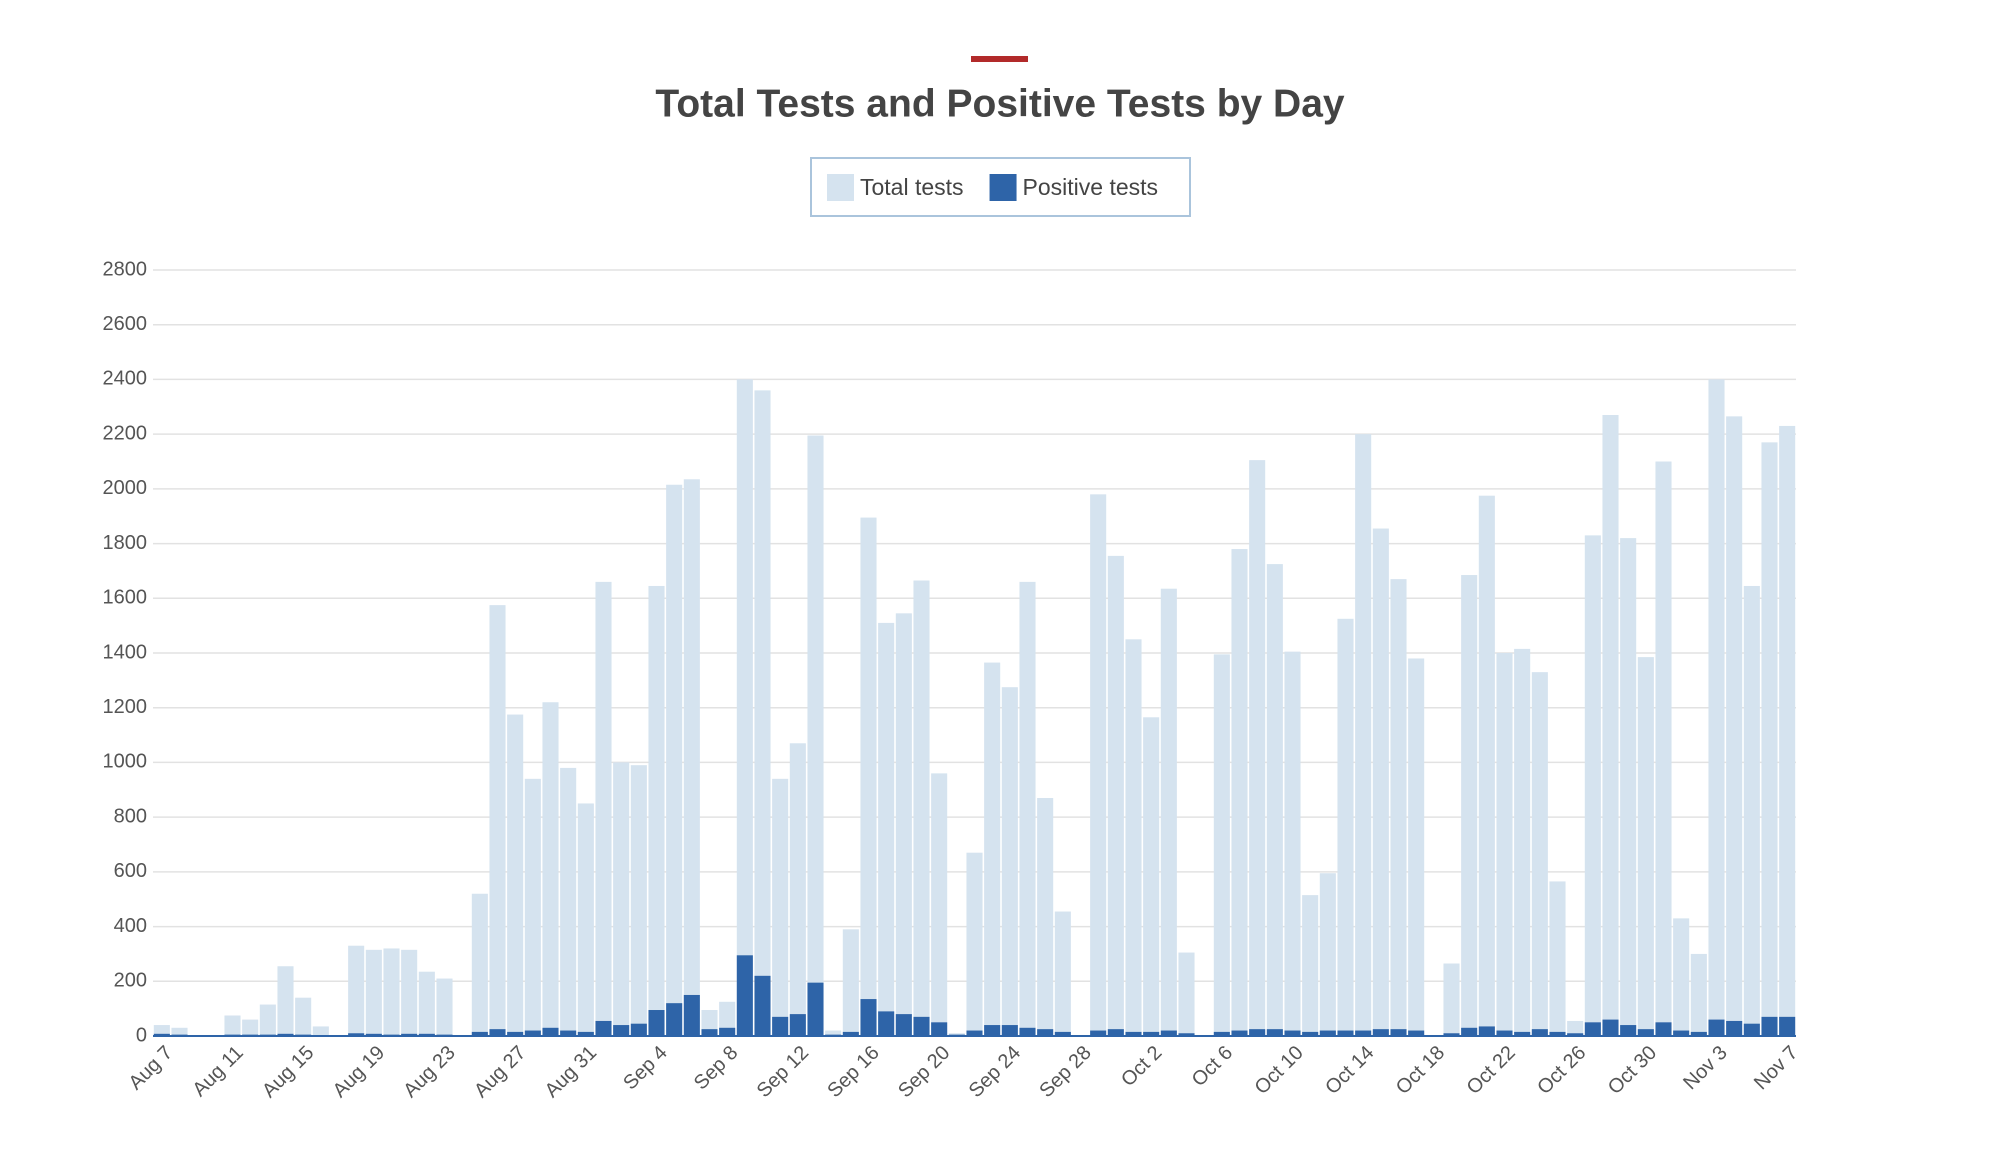  Describe the element at coordinates (125, 598) in the screenshot. I see `y-tick-label: 1600` at that location.